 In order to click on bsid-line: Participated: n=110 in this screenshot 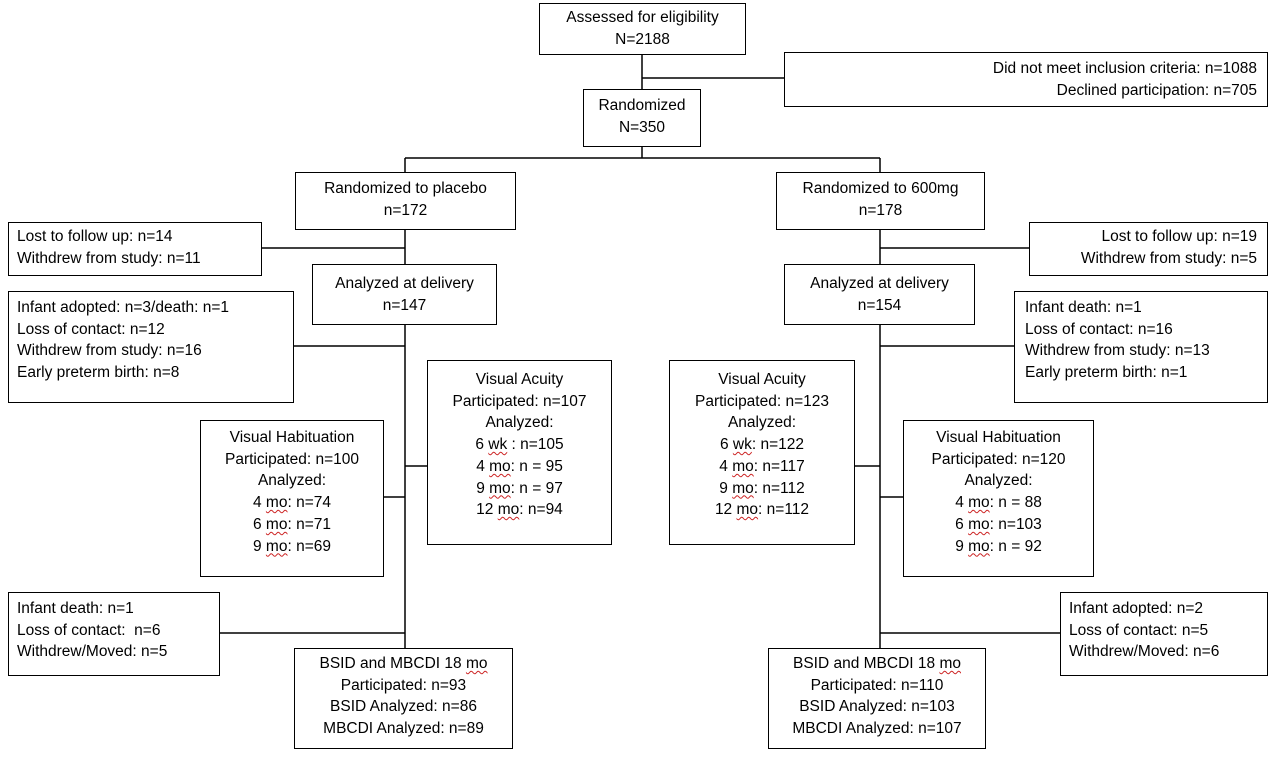, I will do `click(877, 685)`.